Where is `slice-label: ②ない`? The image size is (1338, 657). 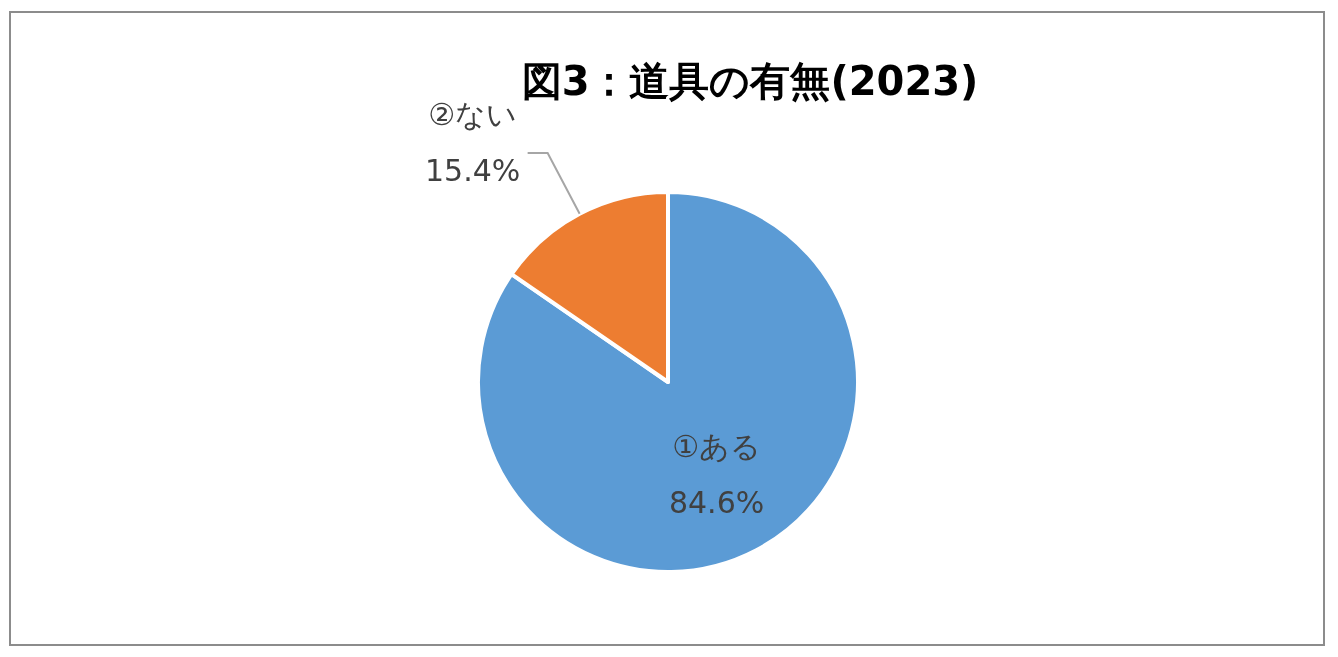 slice-label: ②ない is located at coordinates (473, 114).